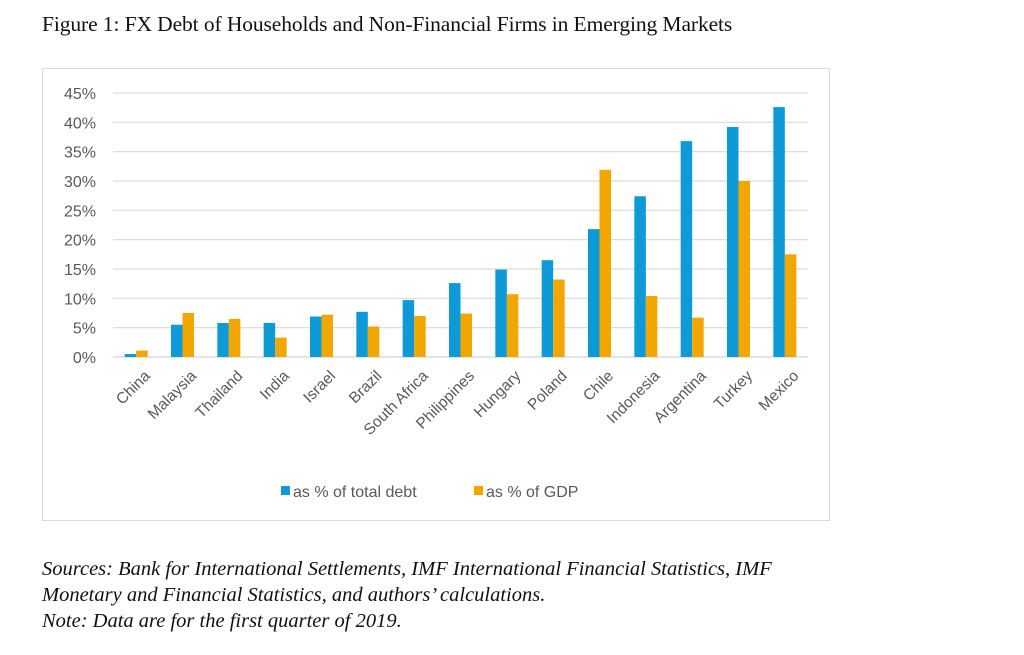 The image size is (1024, 655). I want to click on y-tick-label: 45%, so click(80, 94).